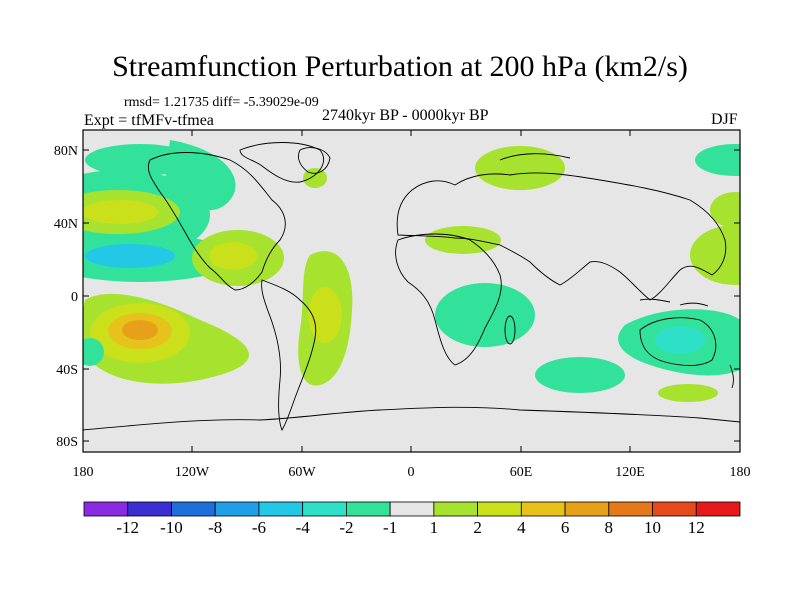 The image size is (800, 600). Describe the element at coordinates (434, 527) in the screenshot. I see `colorbar-label: 1` at that location.